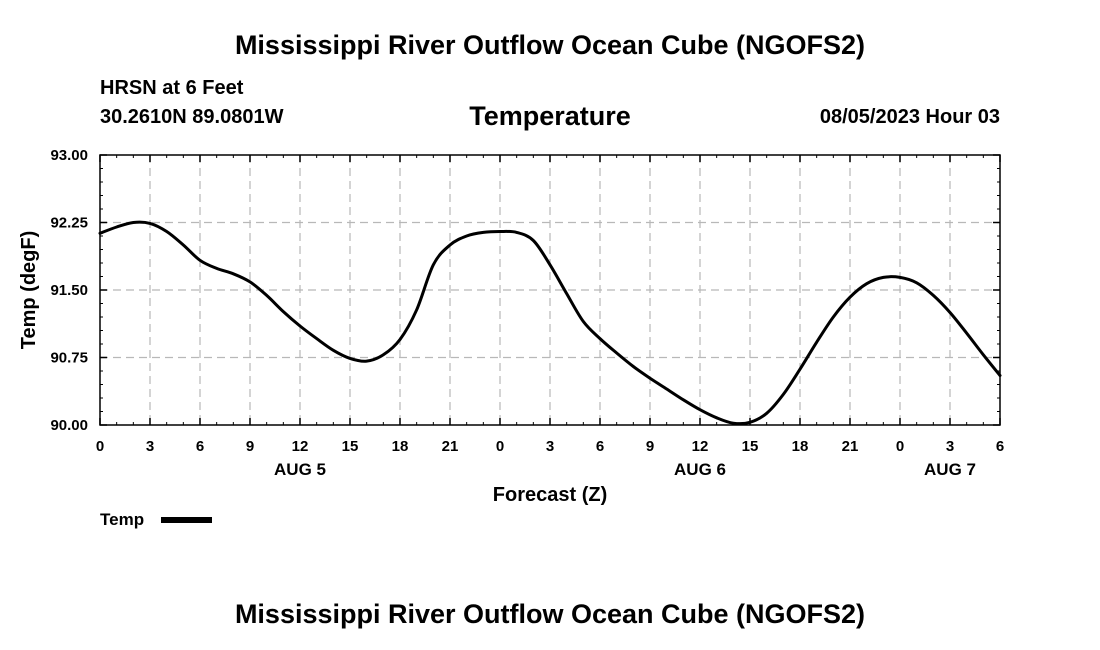 Image resolution: width=1100 pixels, height=650 pixels. Describe the element at coordinates (69, 155) in the screenshot. I see `y-tick-label: 93.00` at that location.